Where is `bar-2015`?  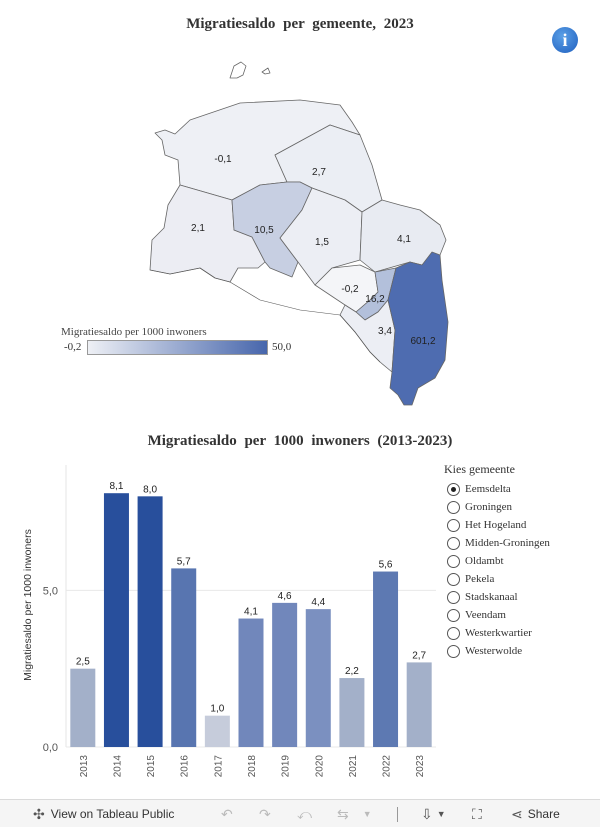
bar-2015 is located at coordinates (150, 621).